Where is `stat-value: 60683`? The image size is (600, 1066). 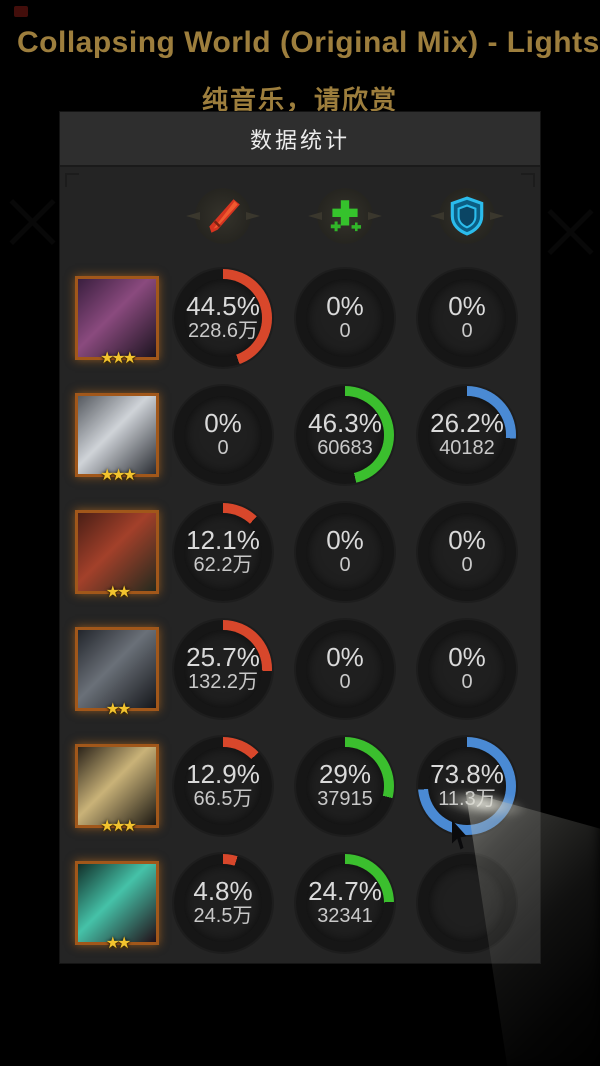 stat-value: 60683 is located at coordinates (345, 448).